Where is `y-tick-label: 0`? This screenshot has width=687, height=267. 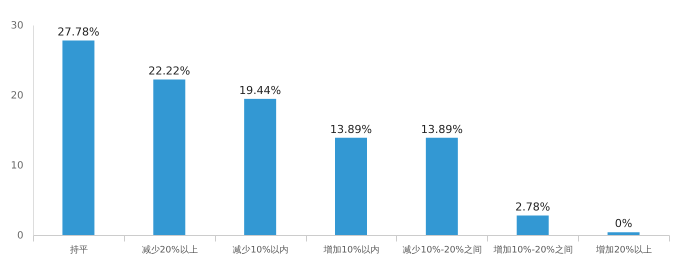 y-tick-label: 0 is located at coordinates (20, 236).